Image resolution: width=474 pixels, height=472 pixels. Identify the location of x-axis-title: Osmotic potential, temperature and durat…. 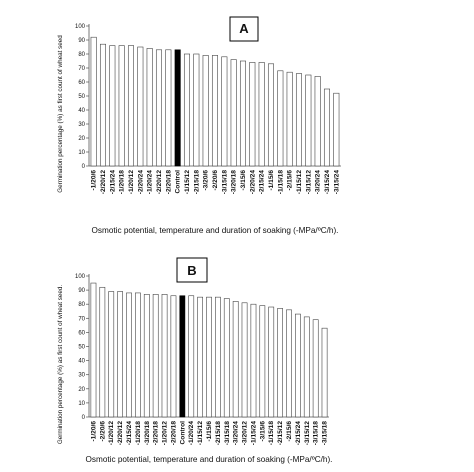
(209, 459).